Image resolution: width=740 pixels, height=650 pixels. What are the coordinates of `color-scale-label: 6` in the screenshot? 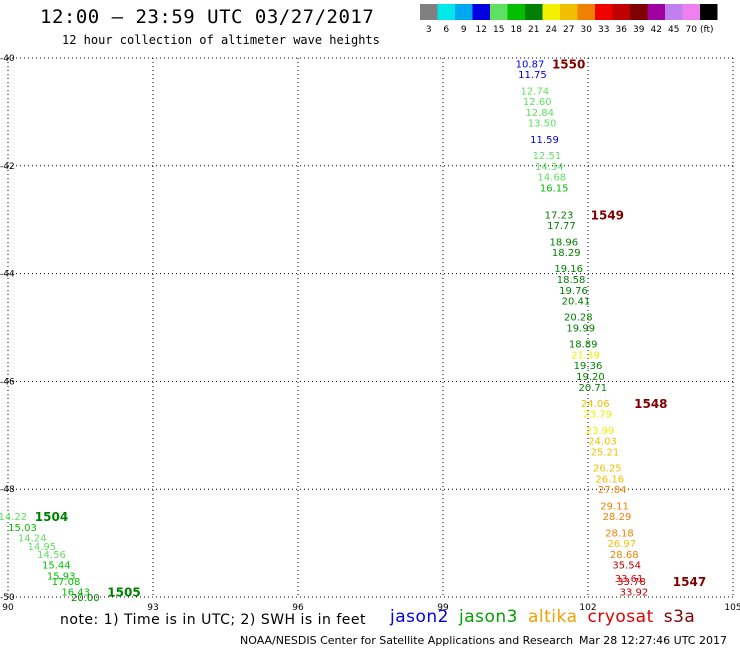 It's located at (446, 30).